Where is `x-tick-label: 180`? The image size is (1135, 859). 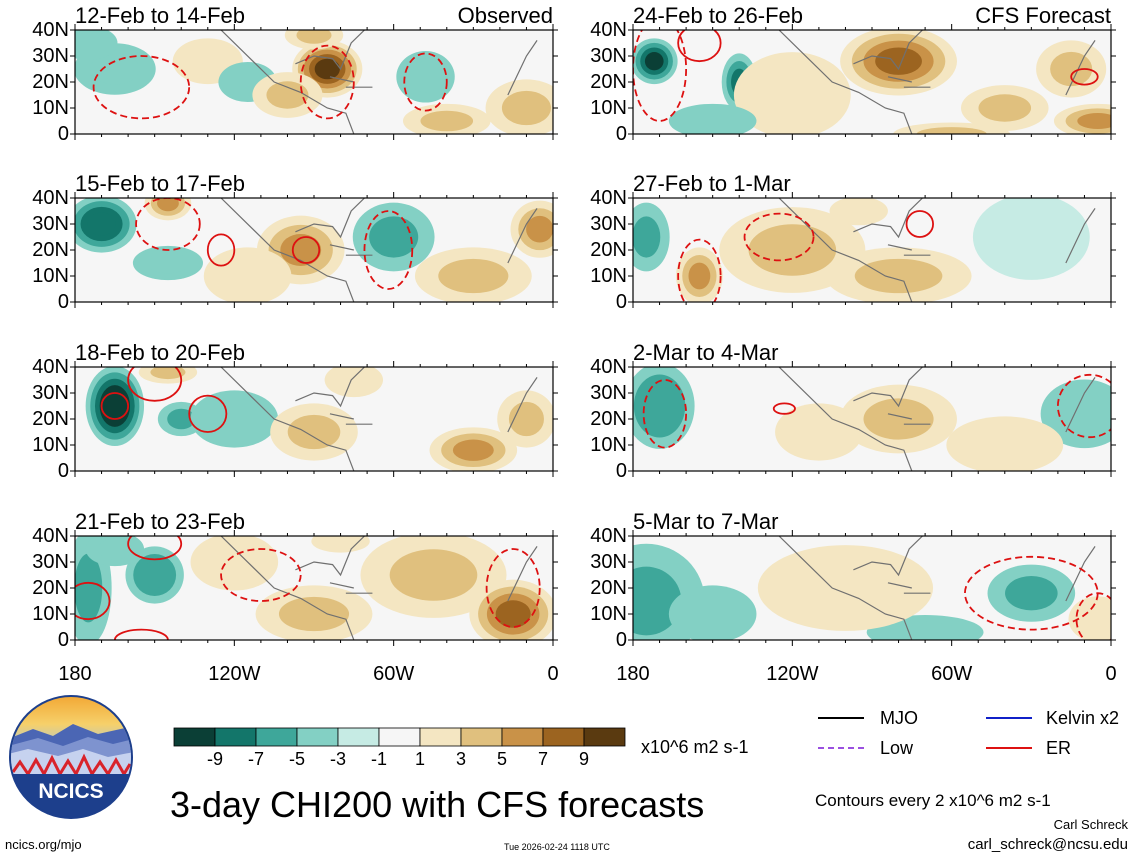
x-tick-label: 180 is located at coordinates (633, 674).